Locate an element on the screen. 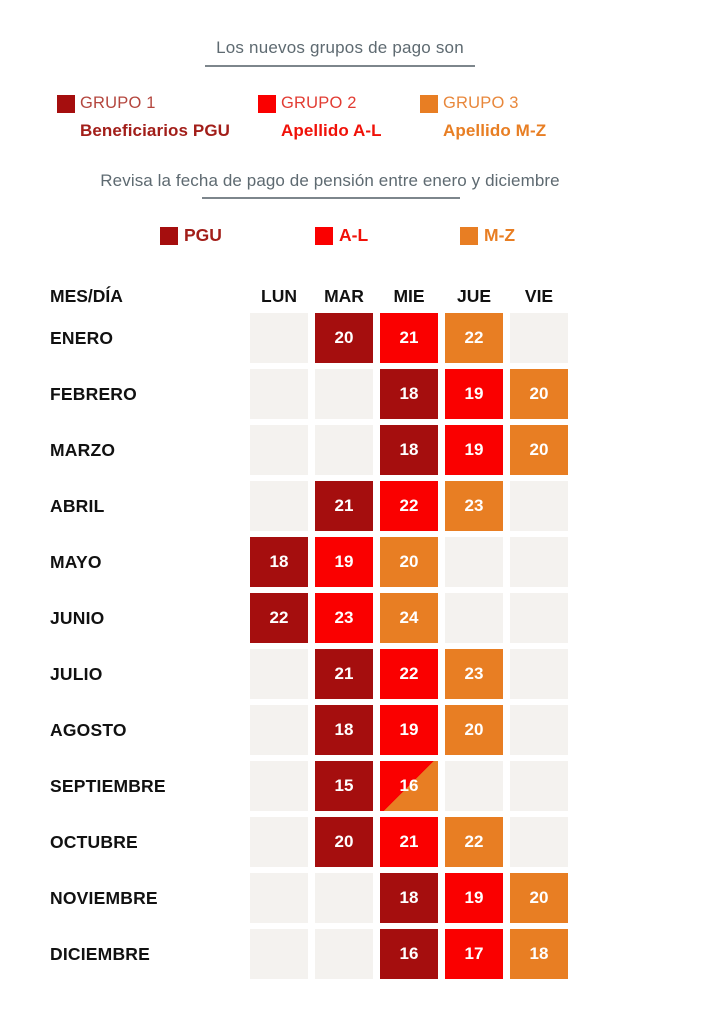 This screenshot has width=716, height=1024. column-header-day: JUE is located at coordinates (474, 296).